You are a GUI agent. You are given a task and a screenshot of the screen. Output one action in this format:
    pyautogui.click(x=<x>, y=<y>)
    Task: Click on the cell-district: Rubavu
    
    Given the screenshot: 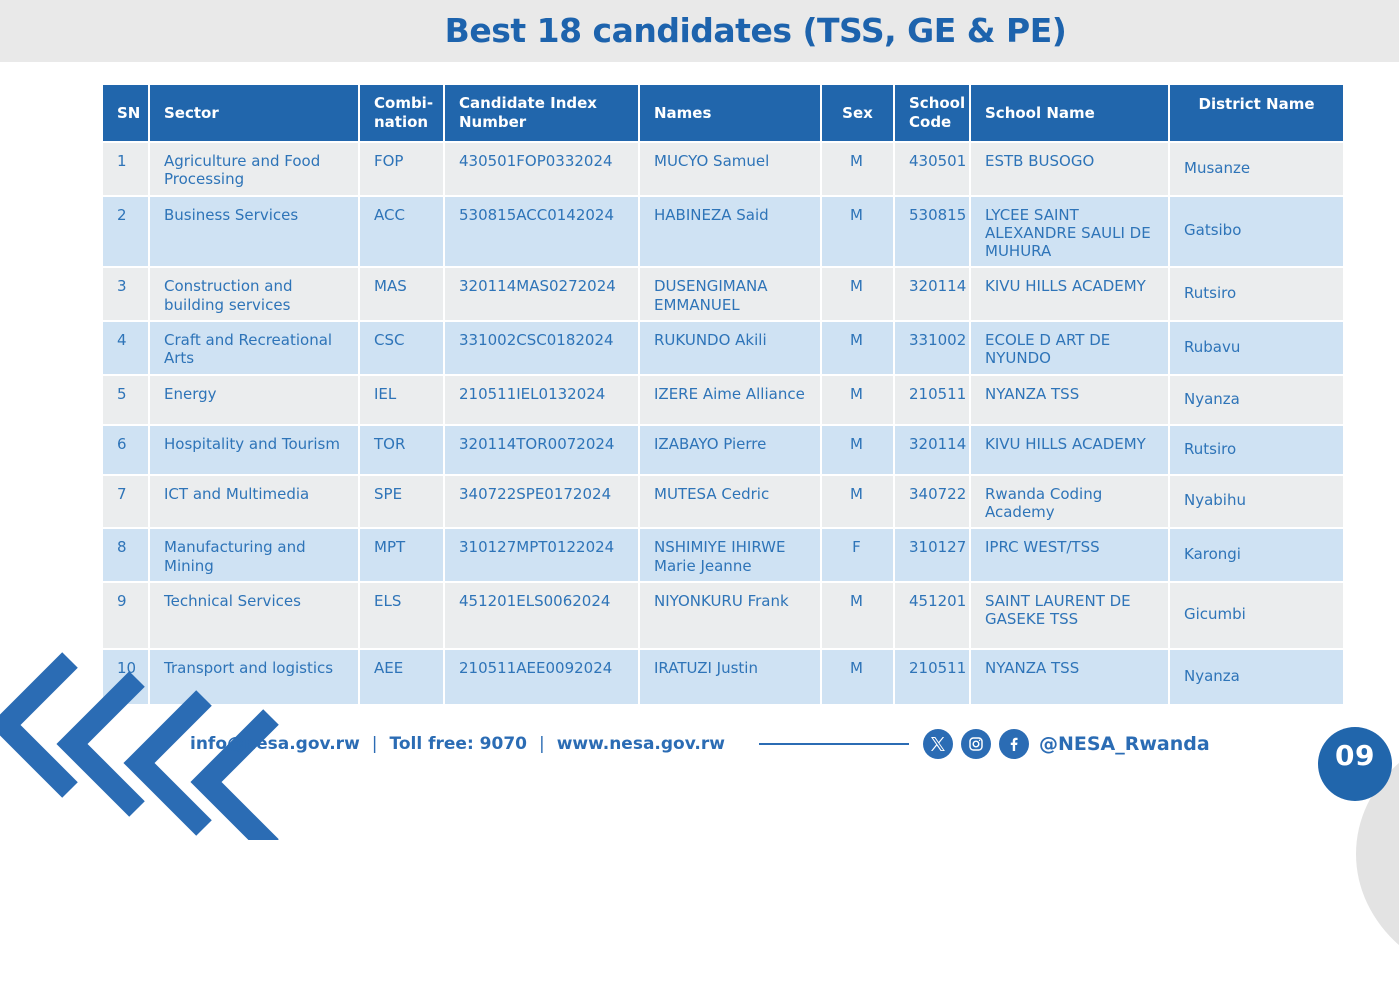 What is the action you would take?
    pyautogui.click(x=1256, y=349)
    